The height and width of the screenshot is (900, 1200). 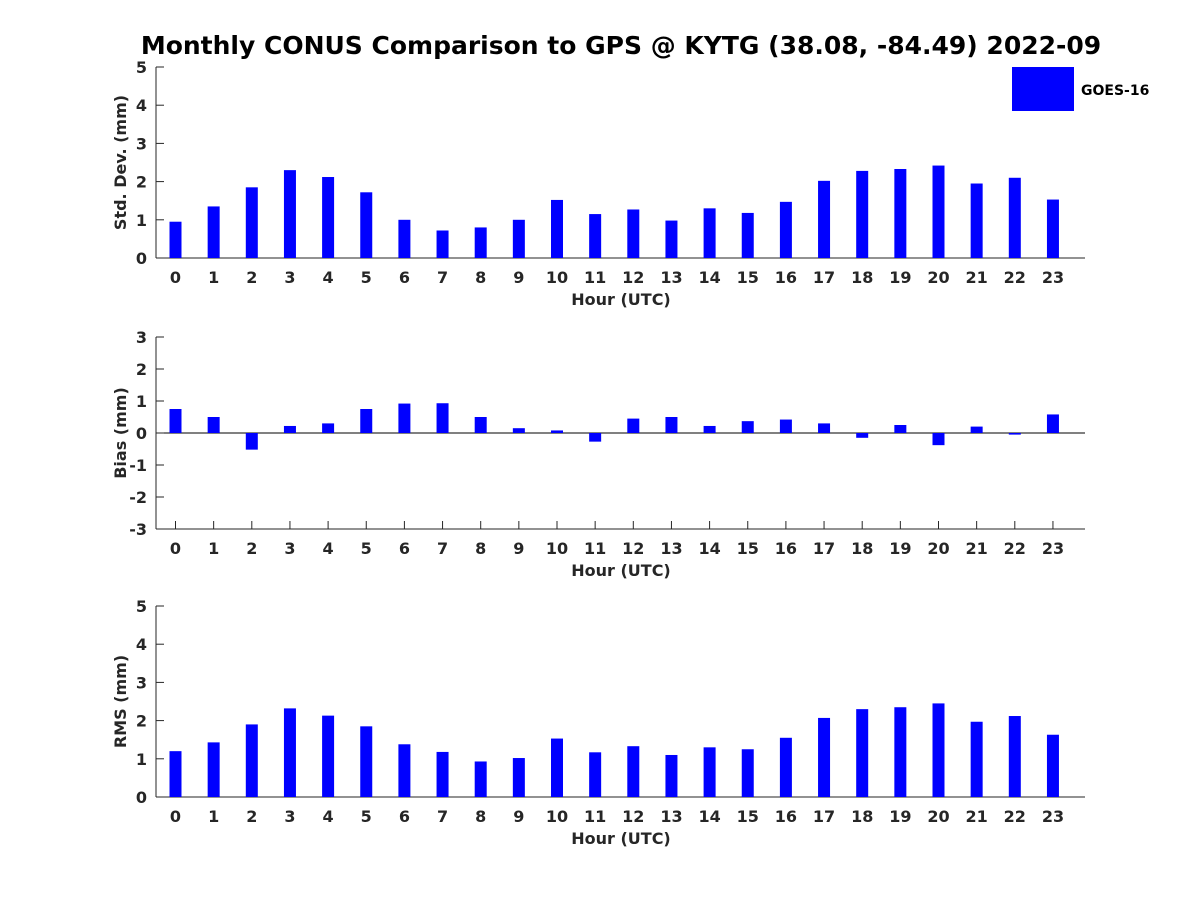 I want to click on bias-x-tick-label: 16, so click(x=786, y=548).